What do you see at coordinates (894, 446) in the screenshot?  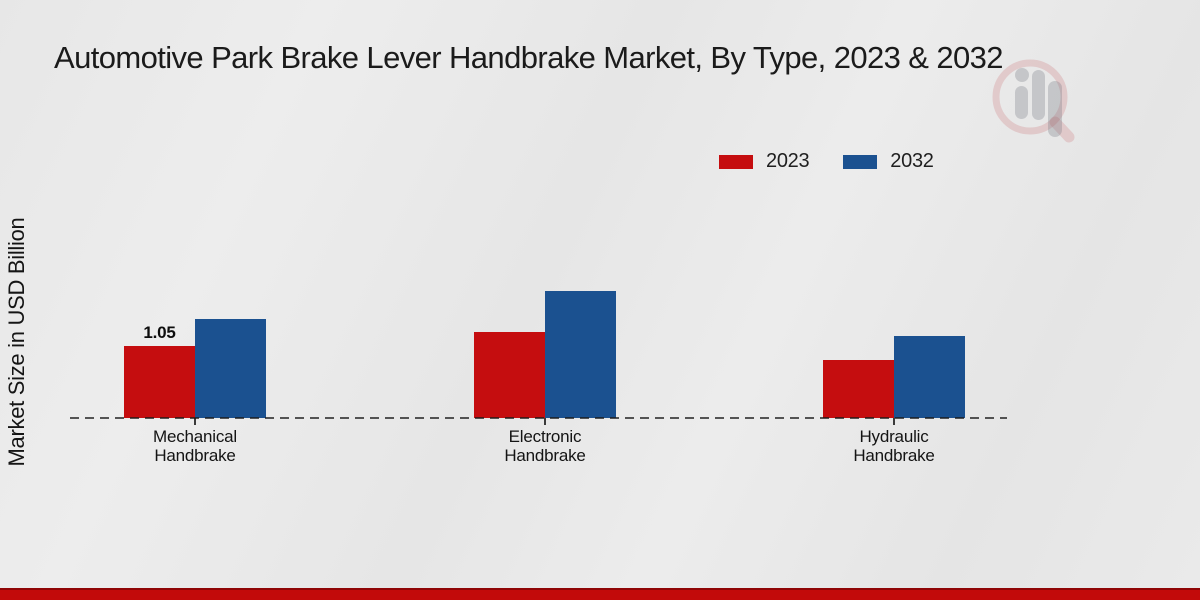 I see `category-label-hydraulic-handbrake: Hydraulic Handbrake` at bounding box center [894, 446].